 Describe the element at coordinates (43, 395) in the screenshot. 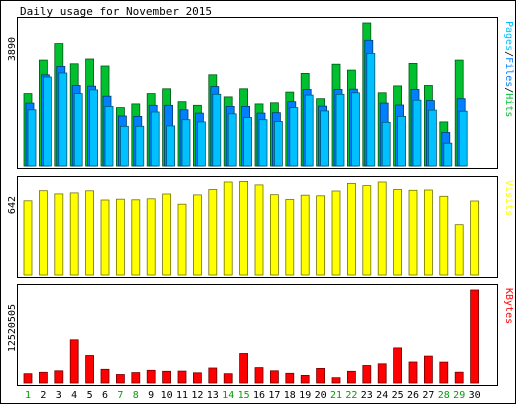

I see `x-tick-label: 2` at that location.